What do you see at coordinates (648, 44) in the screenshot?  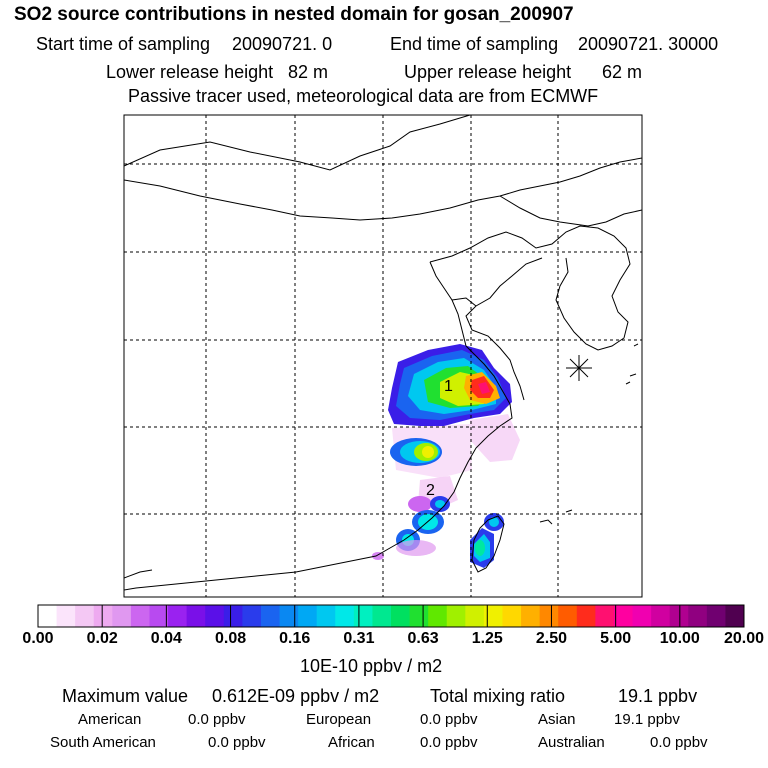 I see `end-time-value: 20090721. 30000` at bounding box center [648, 44].